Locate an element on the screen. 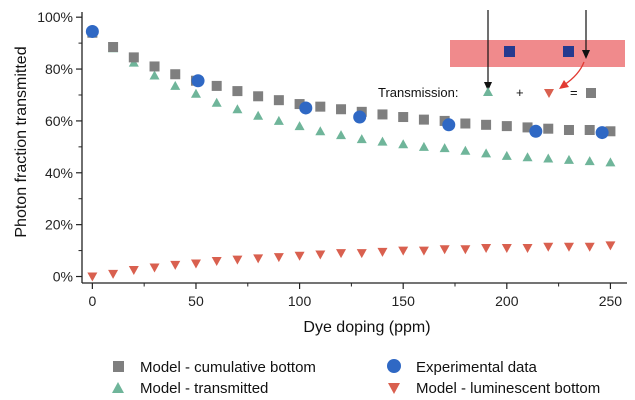  inset-luminescent-marker is located at coordinates (549, 93).